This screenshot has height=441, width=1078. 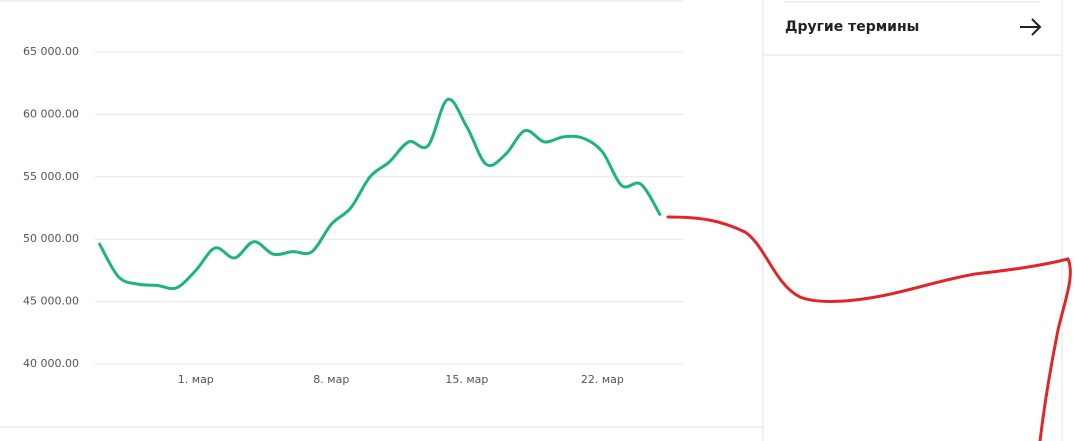 What do you see at coordinates (51, 363) in the screenshot?
I see `y-tick-label: 40 000.00` at bounding box center [51, 363].